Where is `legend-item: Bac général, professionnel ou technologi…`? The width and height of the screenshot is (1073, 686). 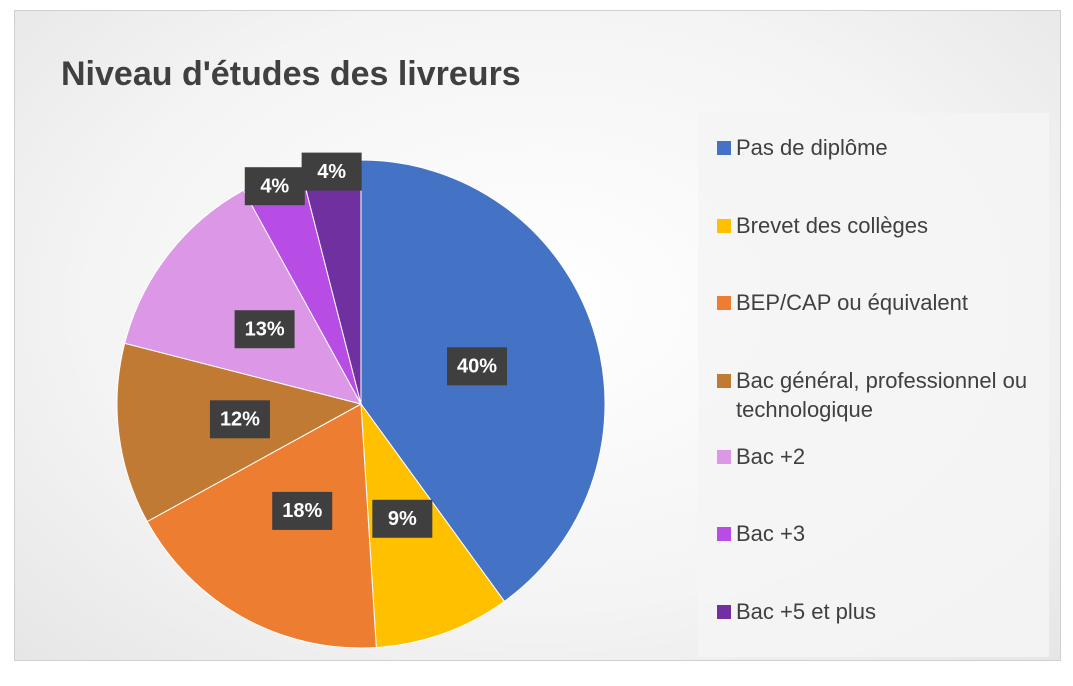 legend-item: Bac général, professionnel ou technologi… is located at coordinates (889, 395).